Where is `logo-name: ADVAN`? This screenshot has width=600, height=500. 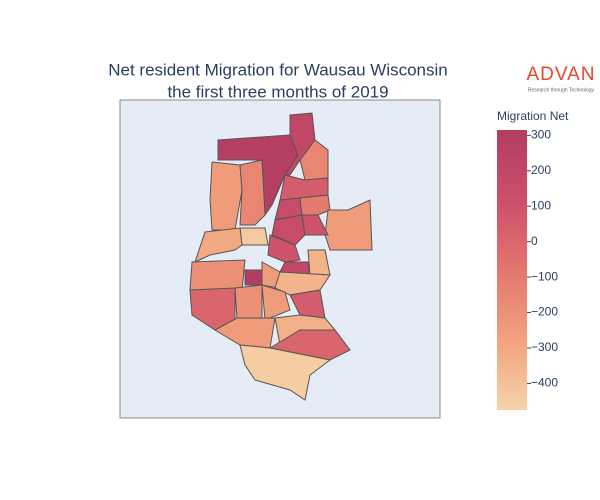 logo-name: ADVAN is located at coordinates (560, 74).